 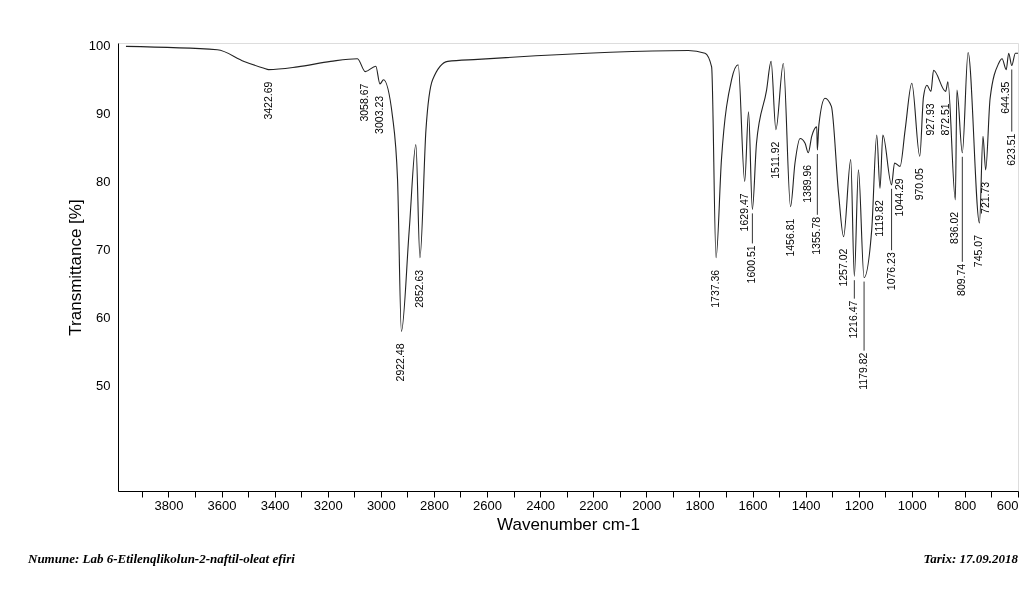 What do you see at coordinates (275, 505) in the screenshot?
I see `x-tick-label: 3400` at bounding box center [275, 505].